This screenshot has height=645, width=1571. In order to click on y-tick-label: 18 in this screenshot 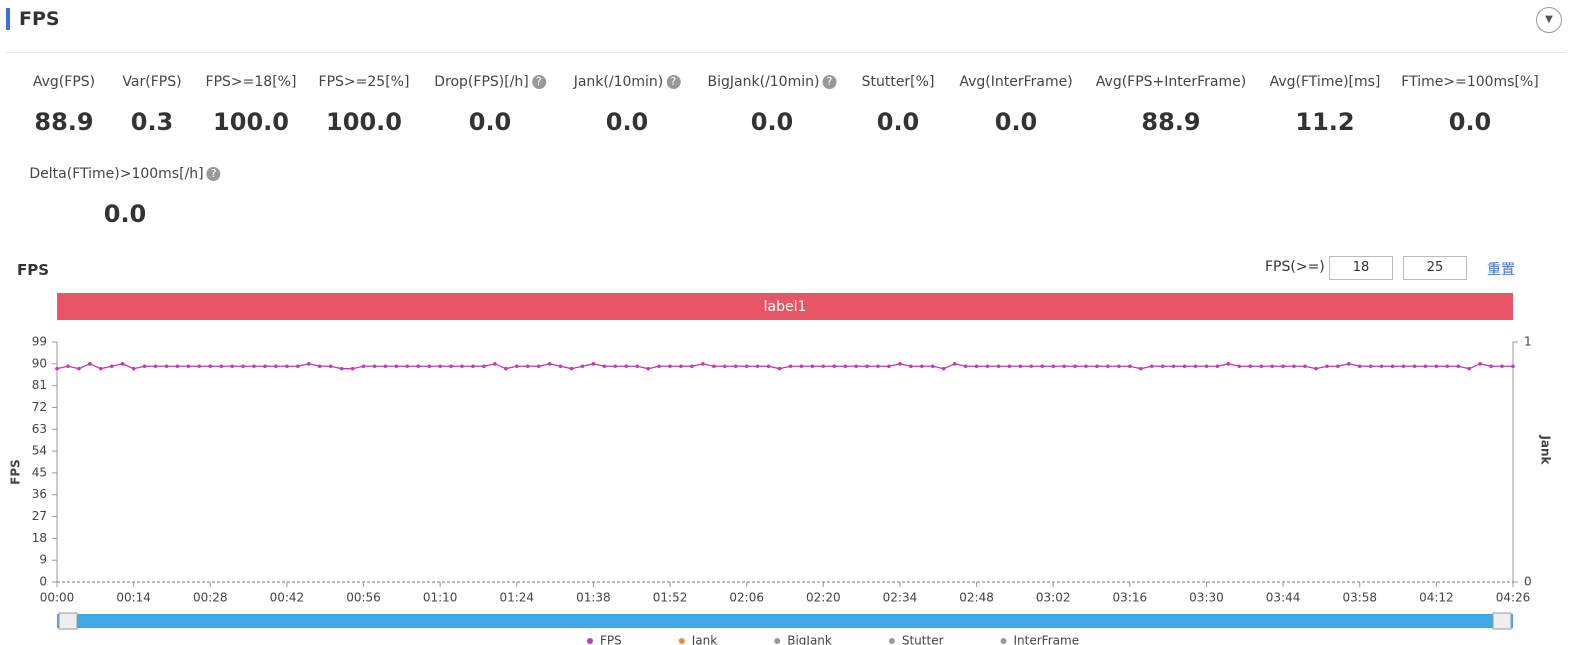, I will do `click(39, 538)`.